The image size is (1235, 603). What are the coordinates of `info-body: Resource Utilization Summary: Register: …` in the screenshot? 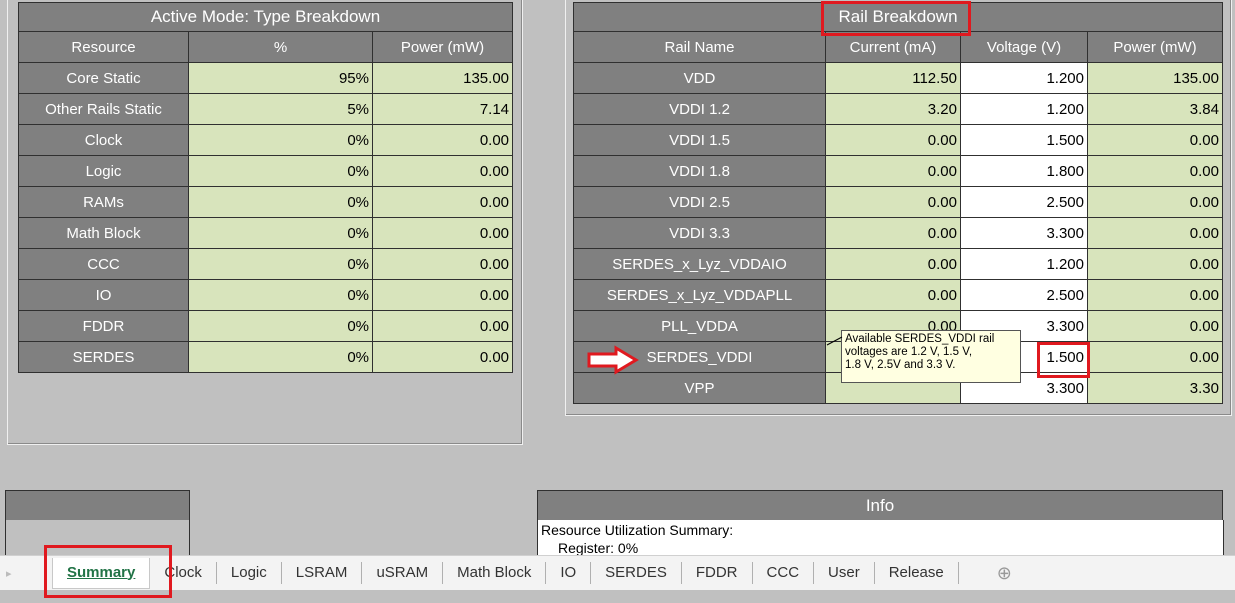 It's located at (880, 538).